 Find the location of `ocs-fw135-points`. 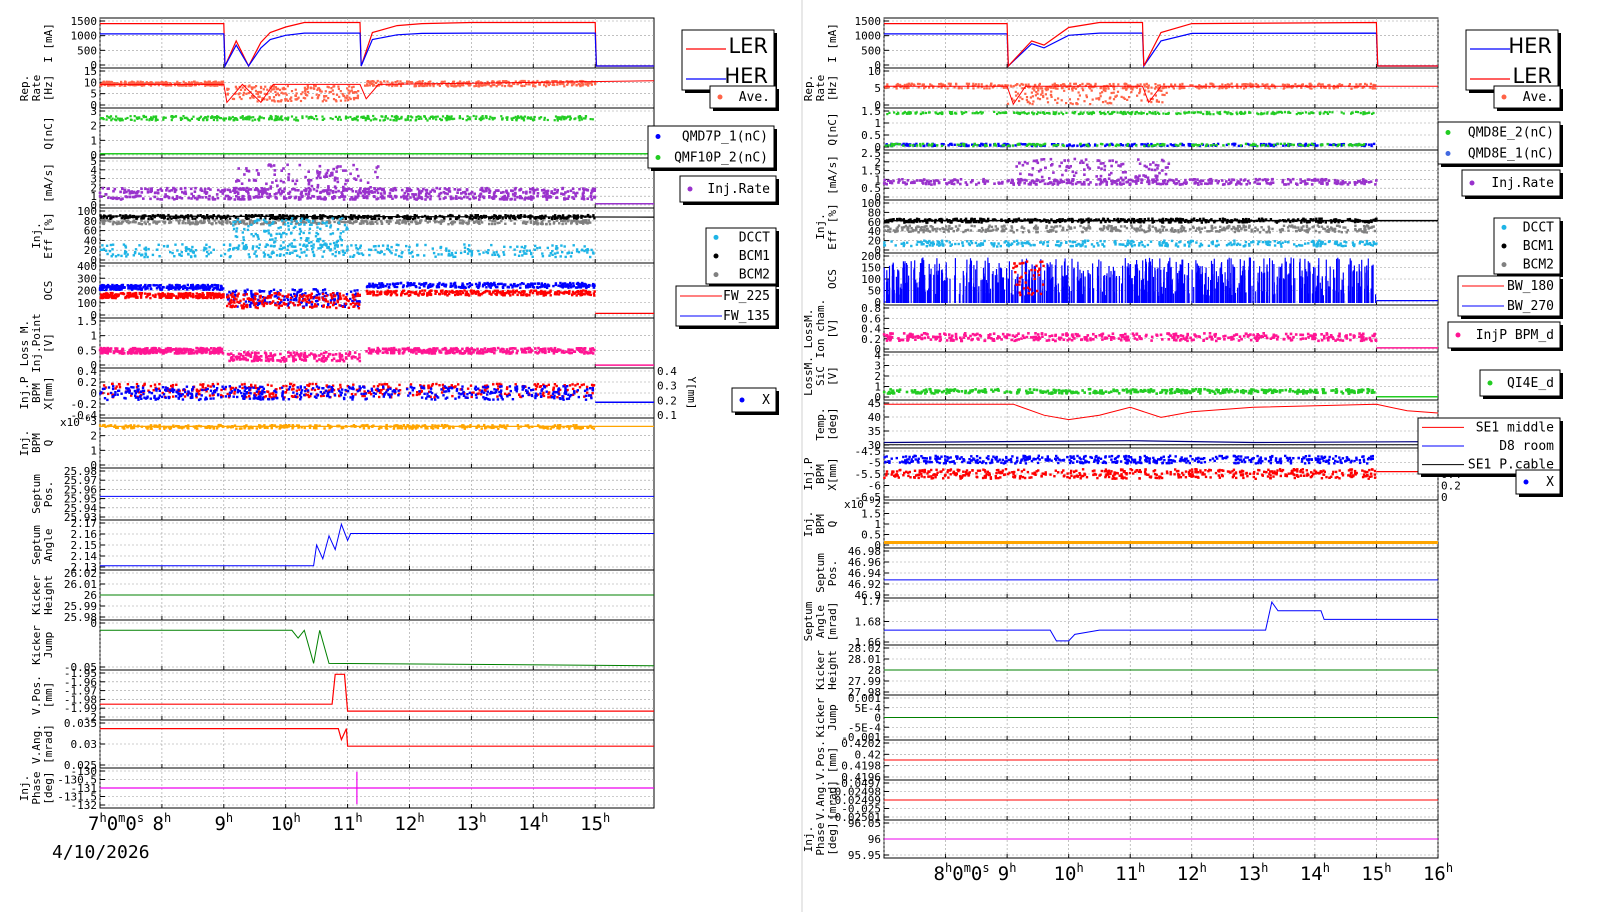

ocs-fw135-points is located at coordinates (161, 287).